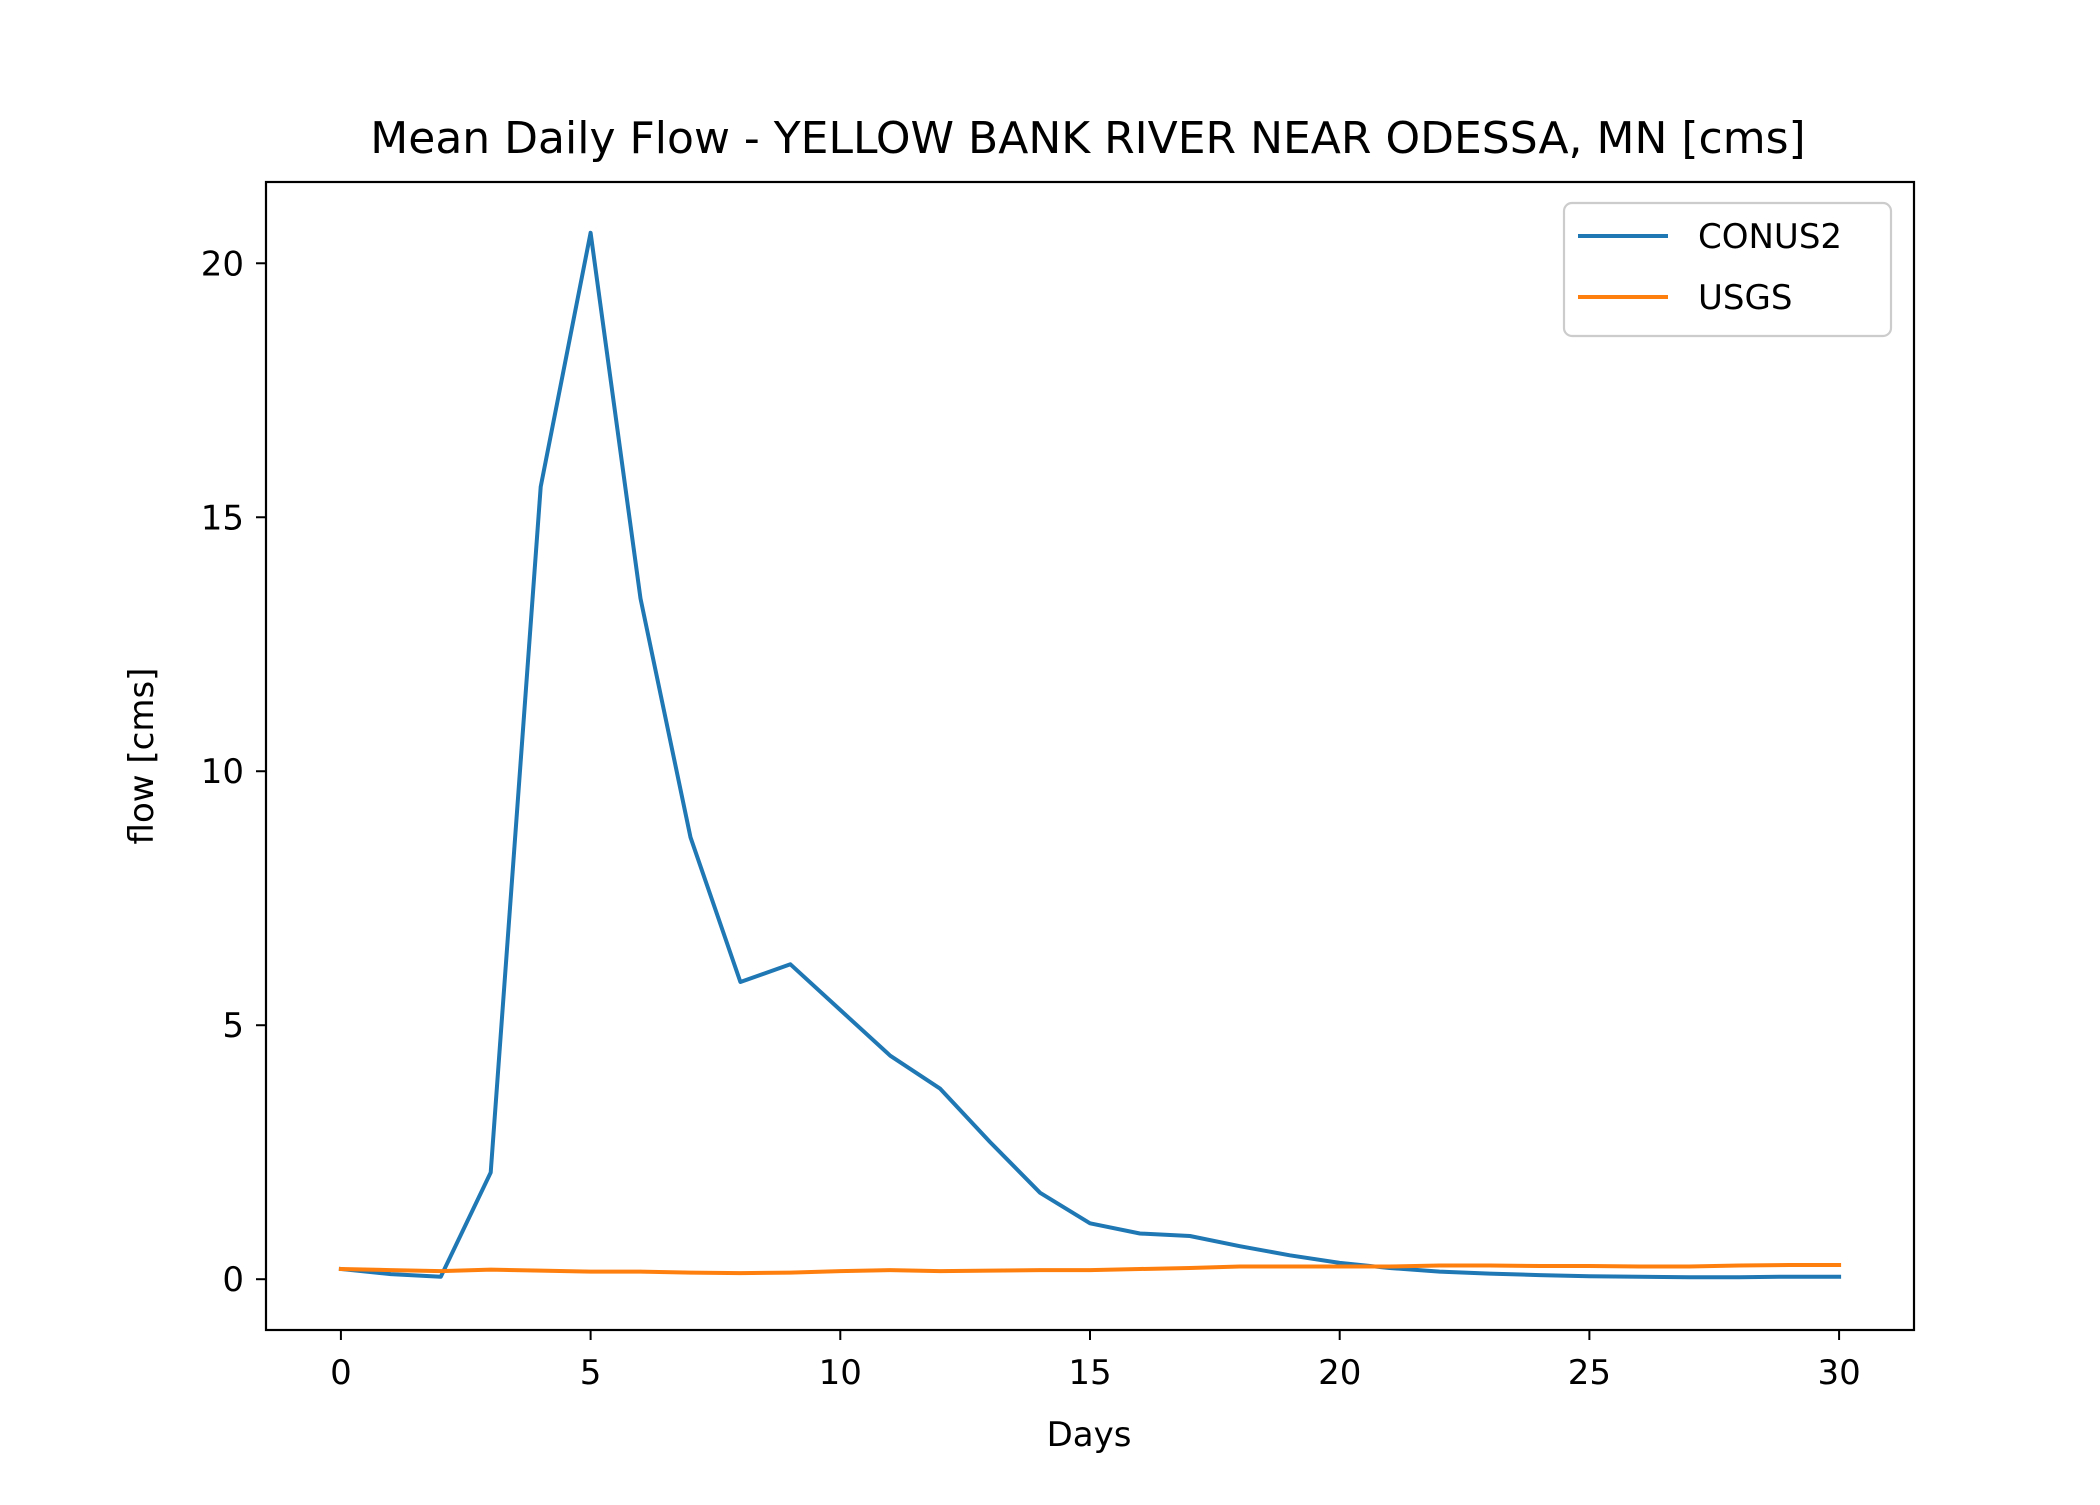  What do you see at coordinates (1339, 1373) in the screenshot?
I see `x-tick-label: 20` at bounding box center [1339, 1373].